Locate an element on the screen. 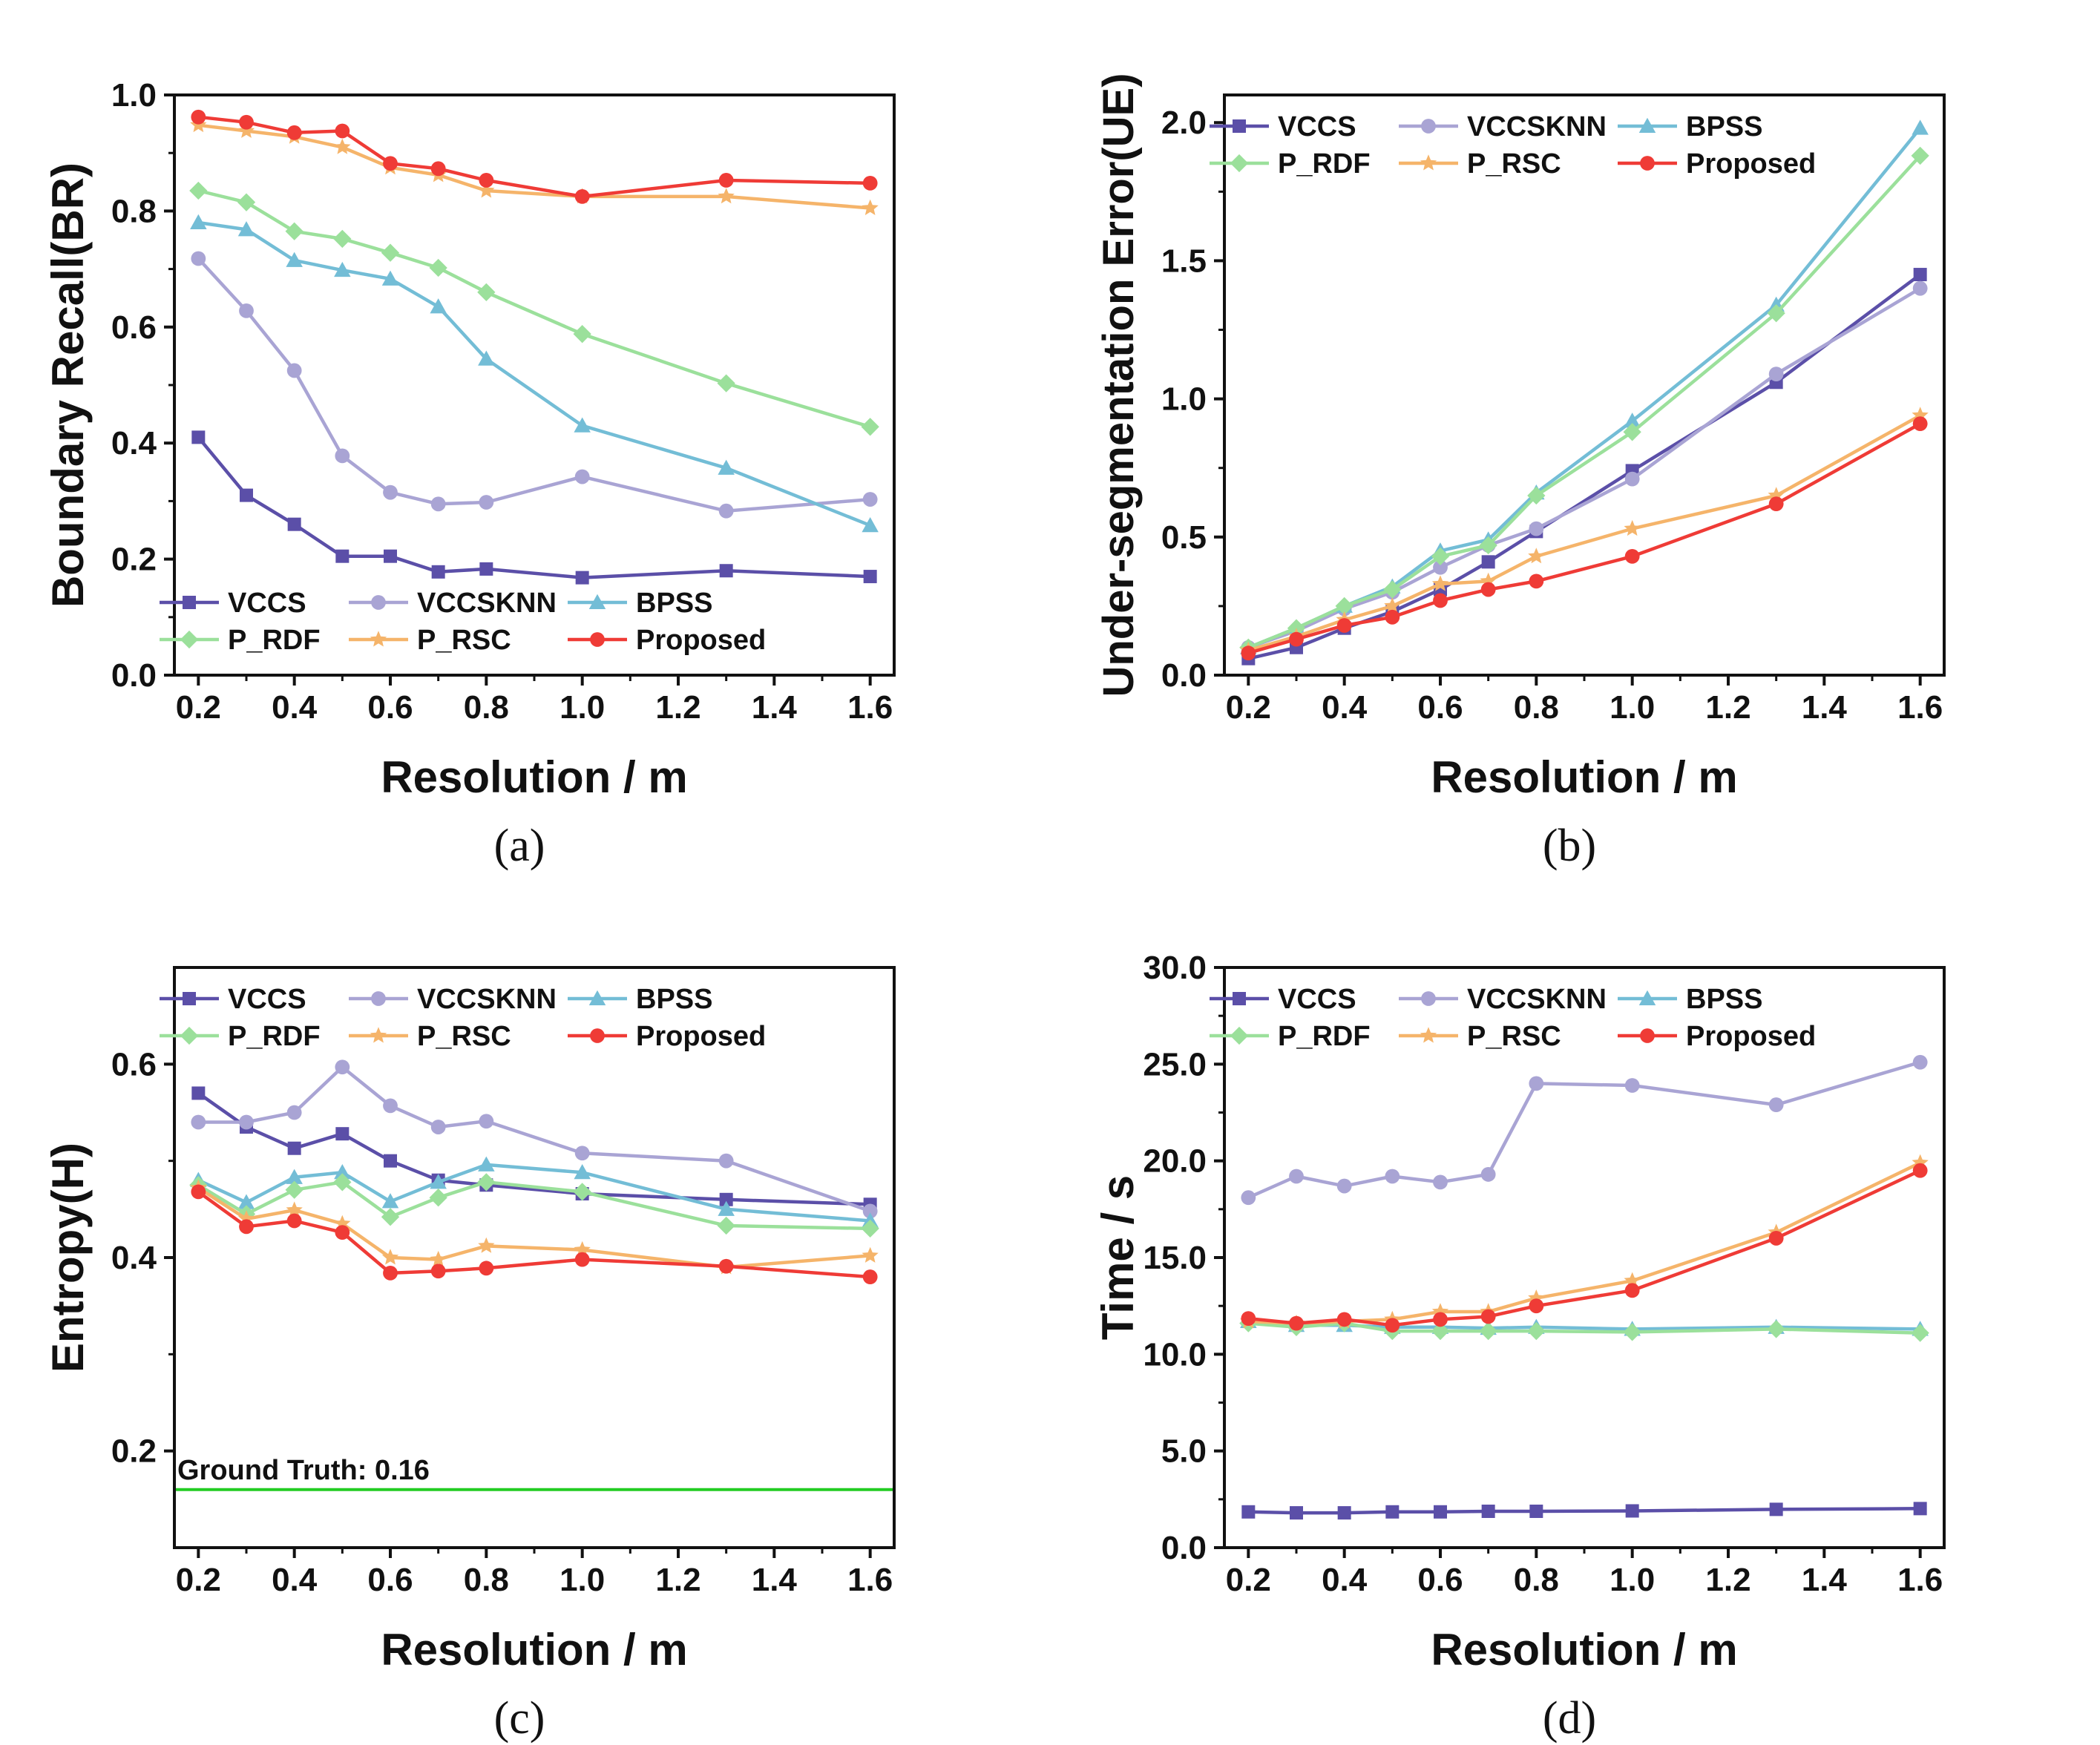 The width and height of the screenshot is (2100, 1745). chart-d-xtick-label-4: 1.0 is located at coordinates (1633, 1580).